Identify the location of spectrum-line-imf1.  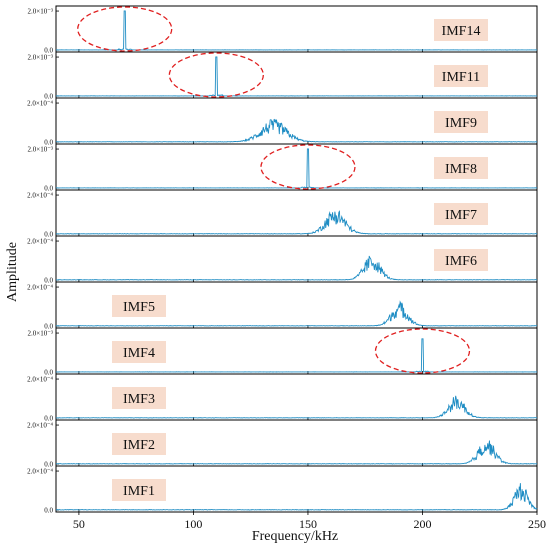
(296, 497).